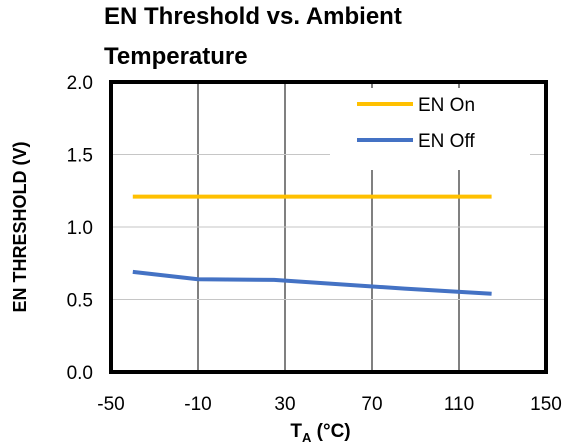 The image size is (569, 448). What do you see at coordinates (416, 123) in the screenshot?
I see `legend: EN On EN Off` at bounding box center [416, 123].